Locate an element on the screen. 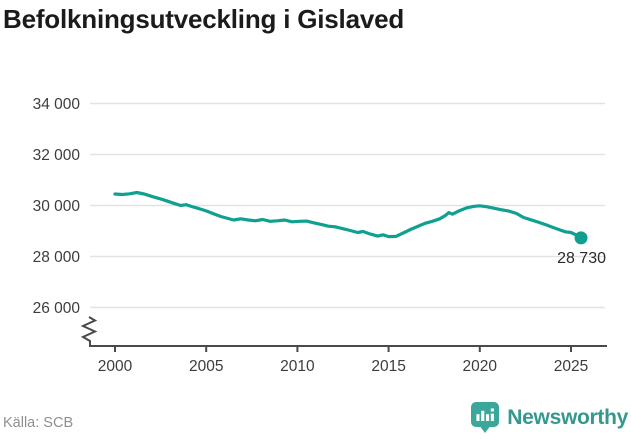  y-axis-tick-label: 32 000 is located at coordinates (57, 155).